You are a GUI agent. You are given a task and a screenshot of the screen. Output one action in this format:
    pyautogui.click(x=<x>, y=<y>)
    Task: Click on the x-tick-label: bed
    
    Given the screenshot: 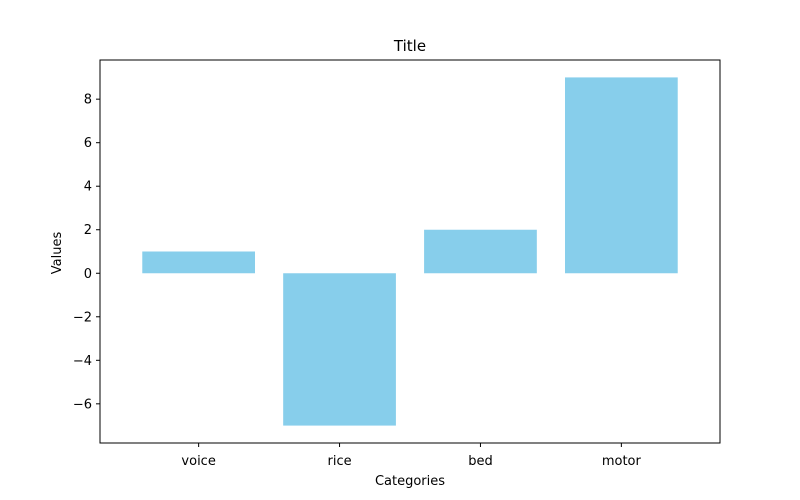 What is the action you would take?
    pyautogui.click(x=480, y=461)
    